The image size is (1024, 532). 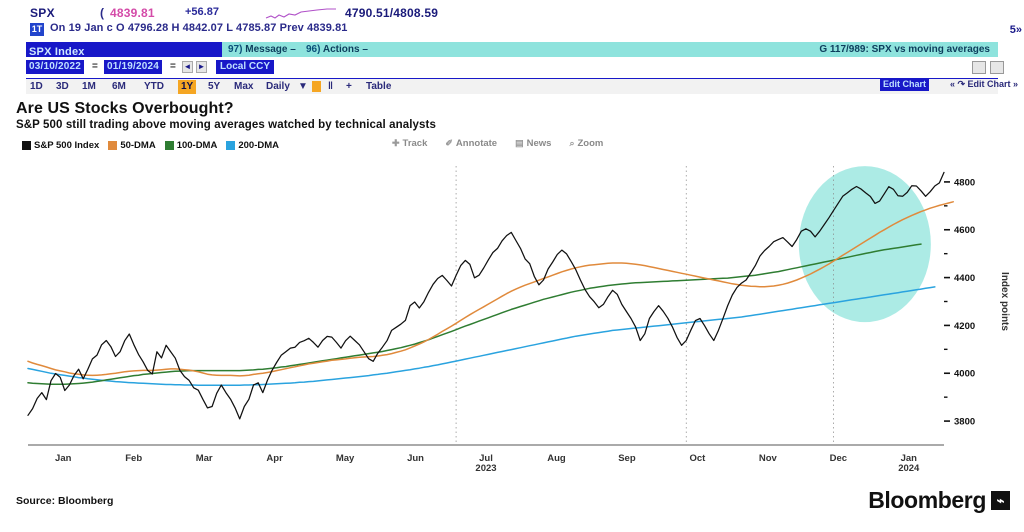 I want to click on svg-text: 2023, so click(x=485, y=468).